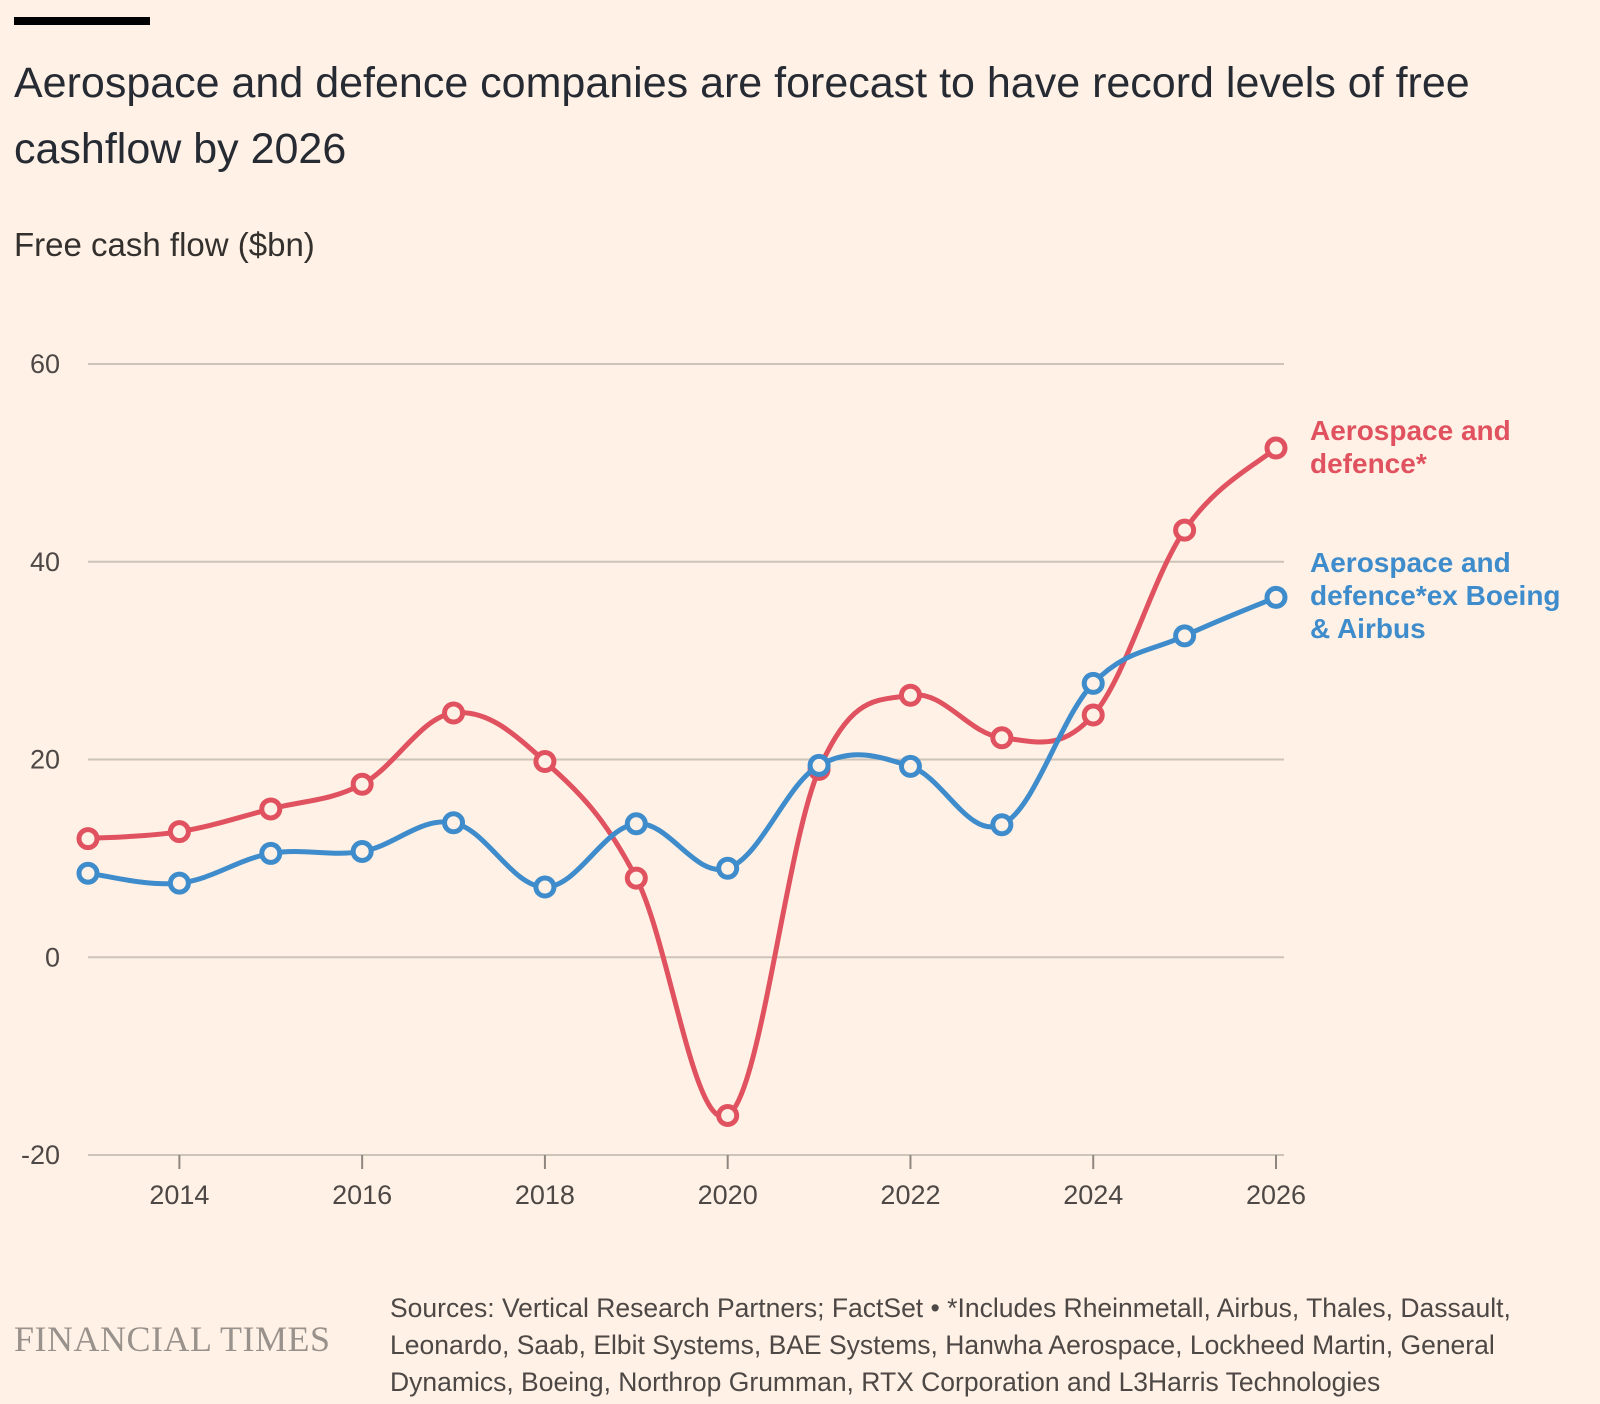 The image size is (1600, 1404). I want to click on y-tick-label: -20, so click(40, 1155).